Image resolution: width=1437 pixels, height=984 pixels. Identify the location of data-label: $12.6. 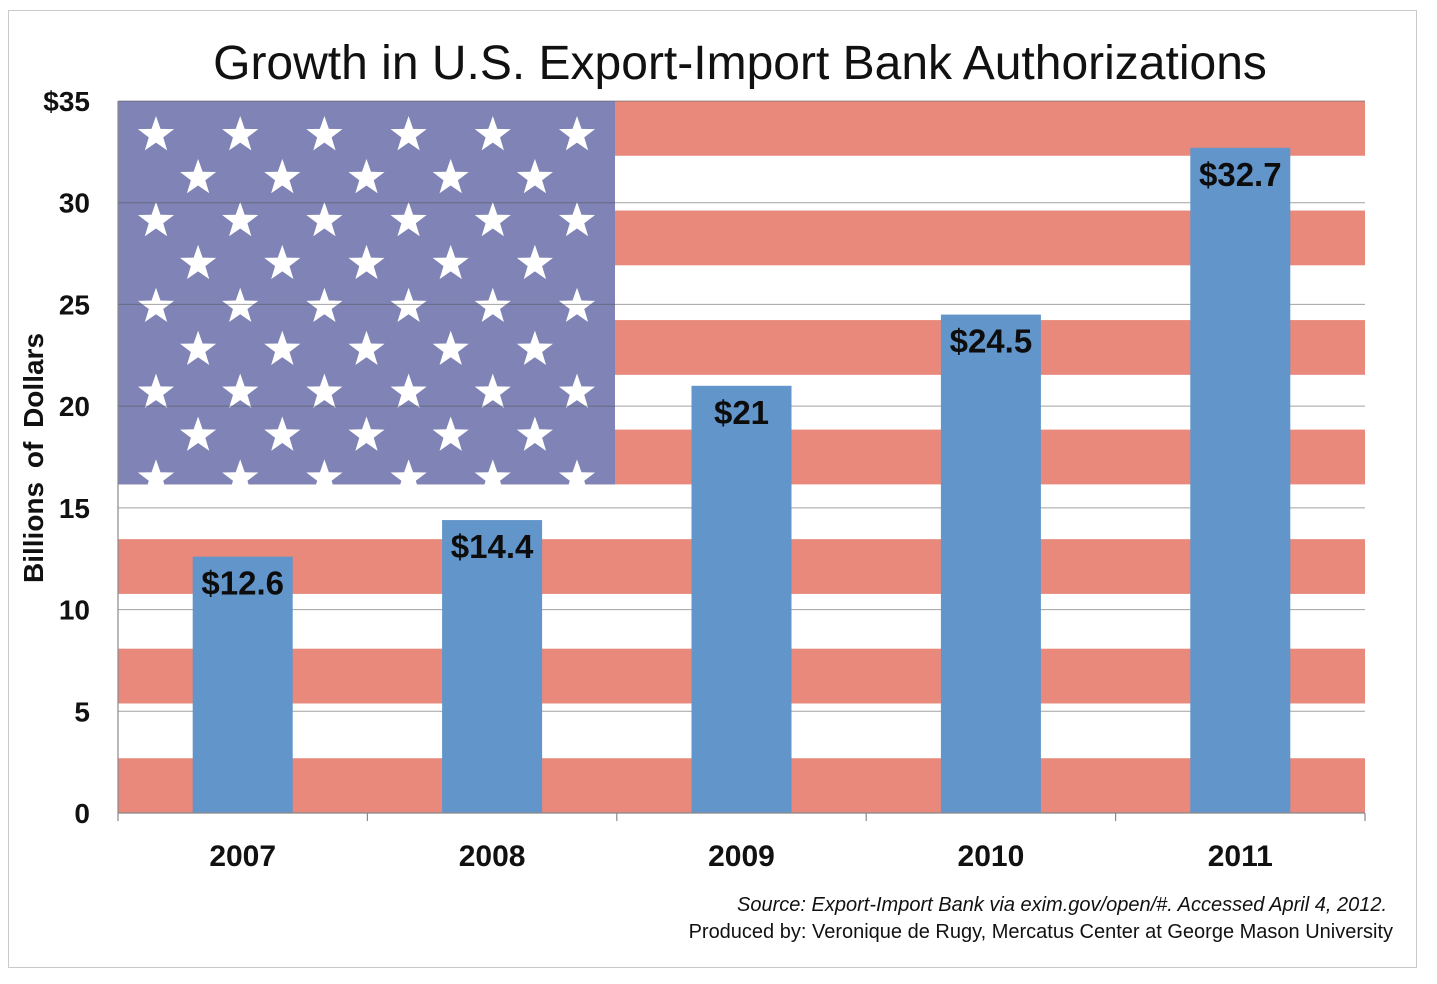
(242, 583).